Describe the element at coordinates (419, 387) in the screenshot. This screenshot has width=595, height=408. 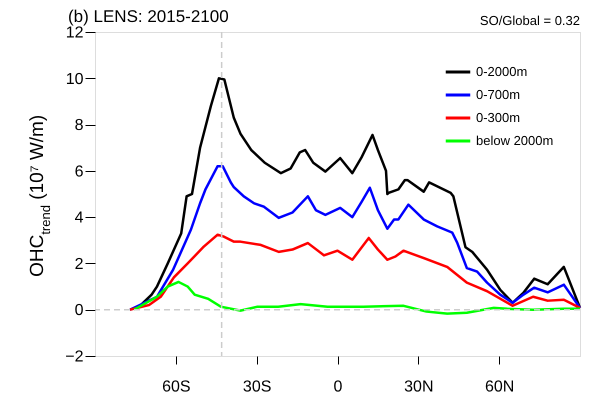
I see `x-tick-label: 30N` at that location.